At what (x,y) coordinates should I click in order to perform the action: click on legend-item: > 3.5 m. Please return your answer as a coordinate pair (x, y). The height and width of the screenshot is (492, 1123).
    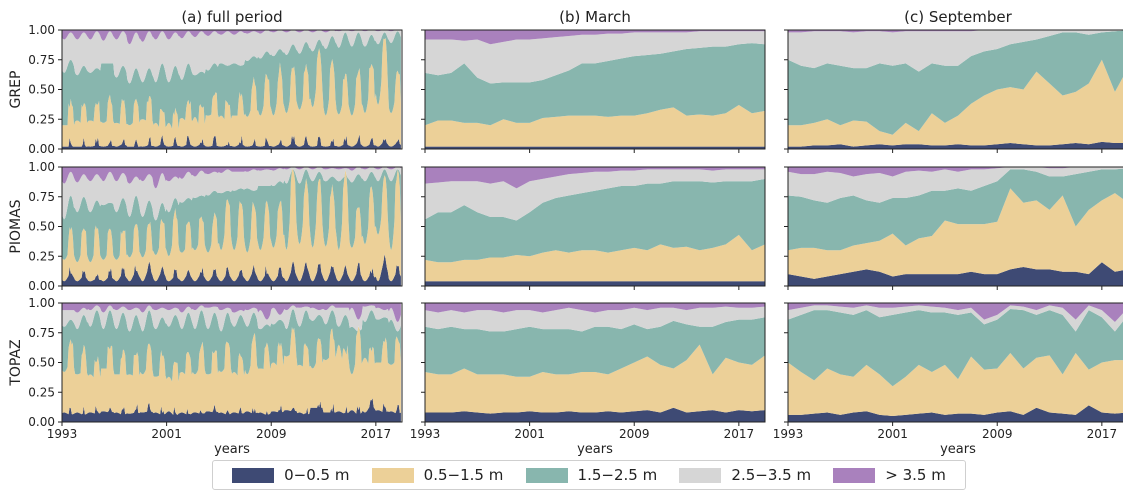
    Looking at the image, I should click on (889, 475).